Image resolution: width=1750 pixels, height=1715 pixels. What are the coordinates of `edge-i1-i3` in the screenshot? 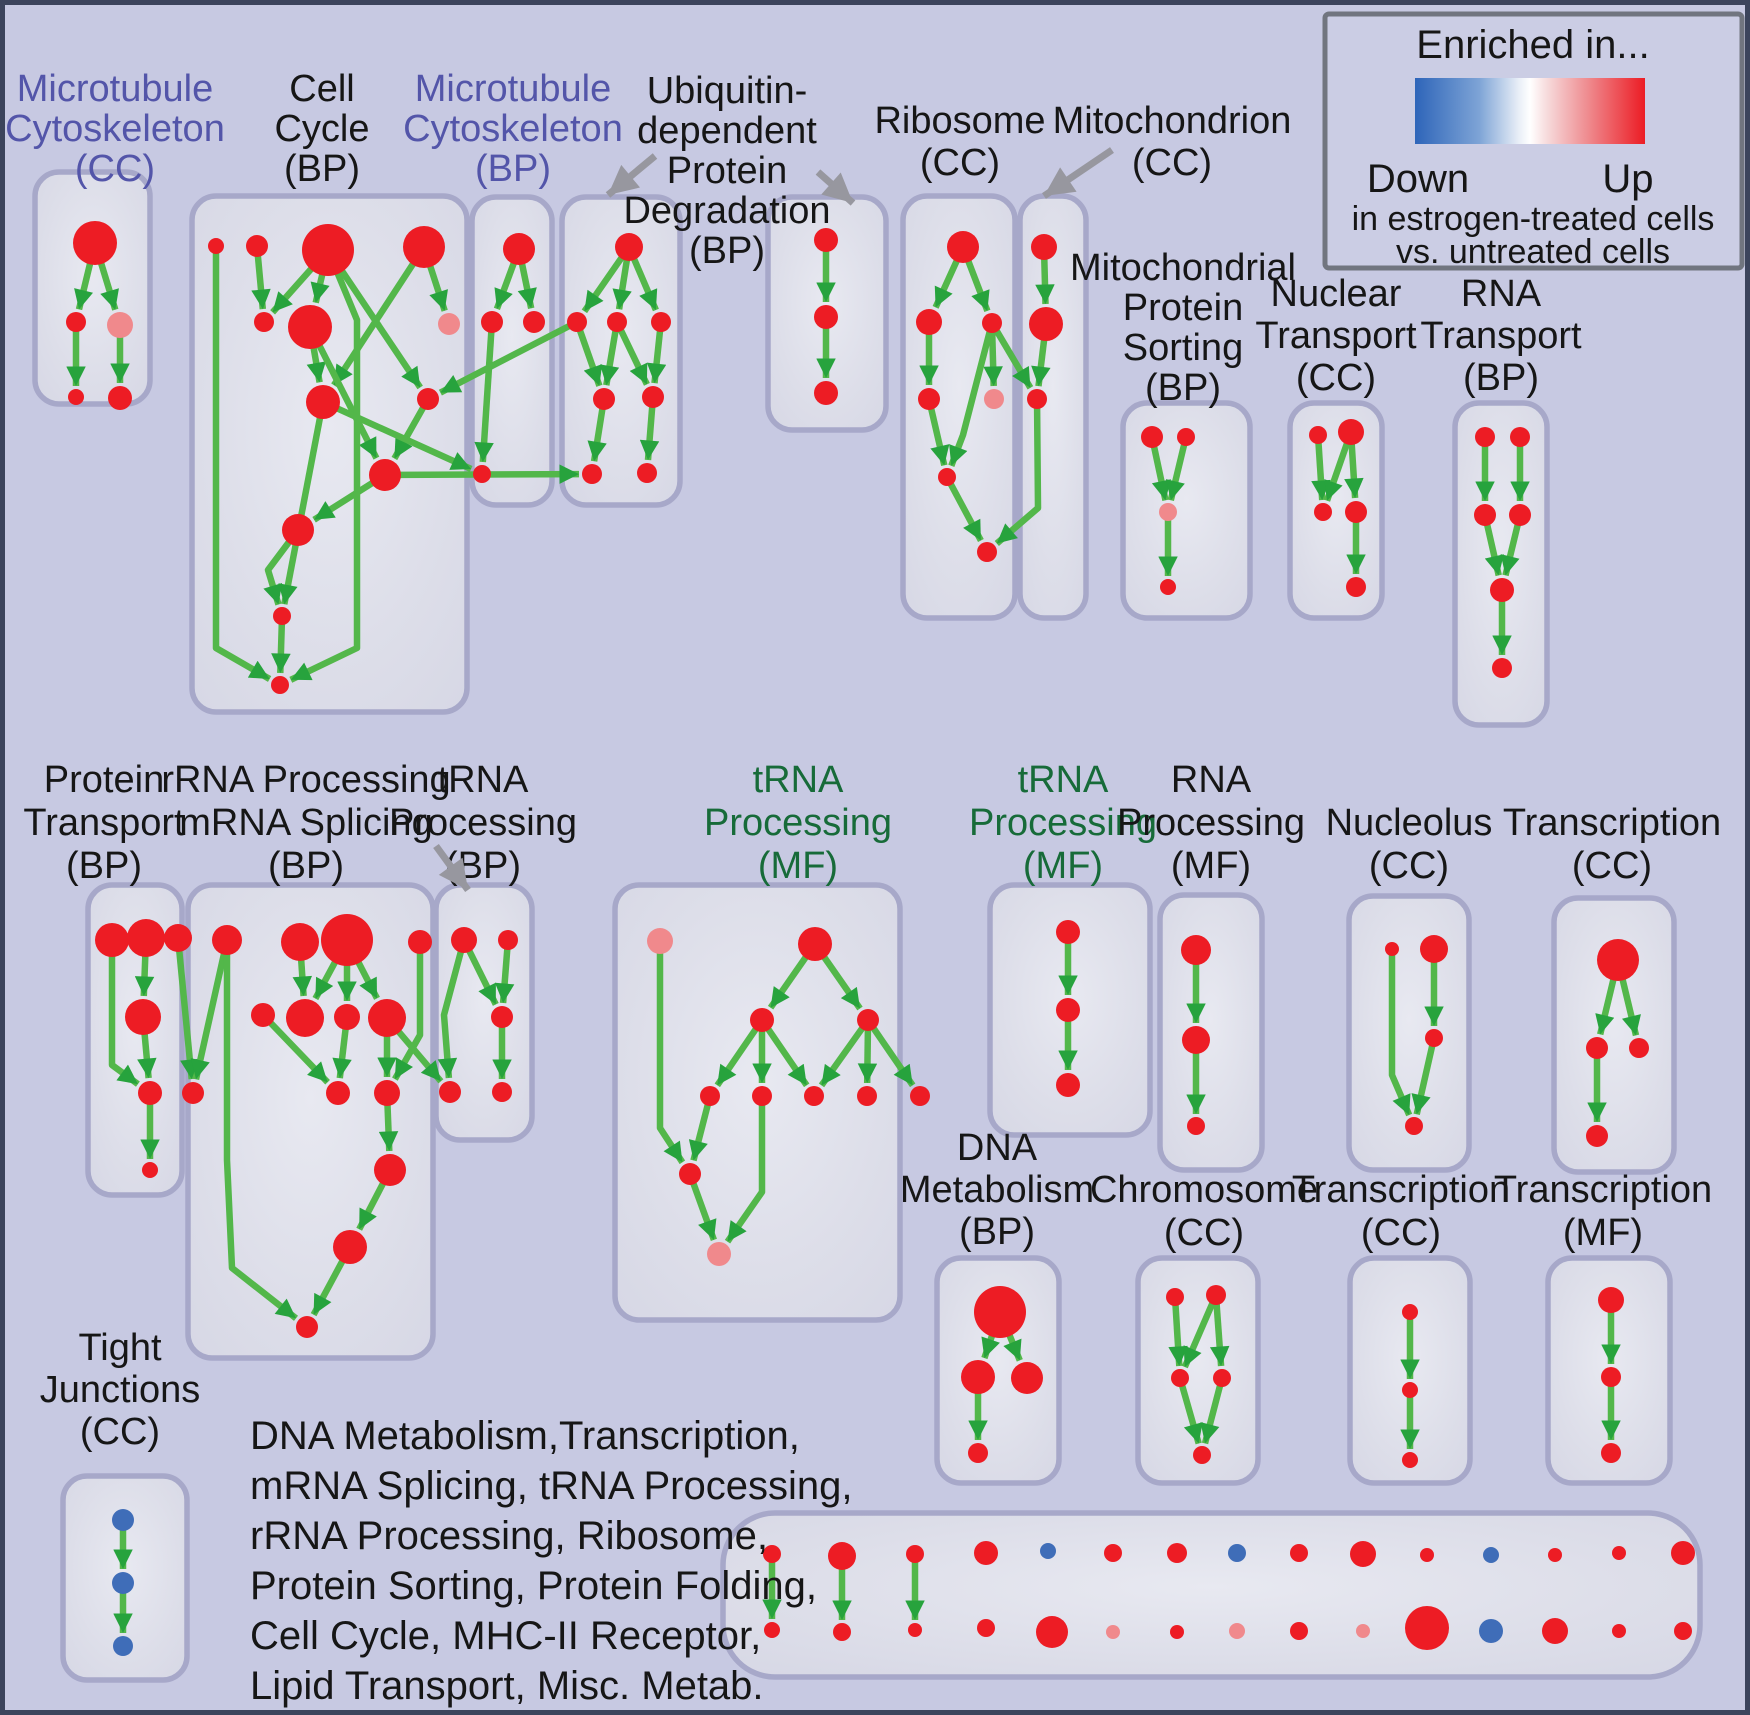 It's located at (1321, 471).